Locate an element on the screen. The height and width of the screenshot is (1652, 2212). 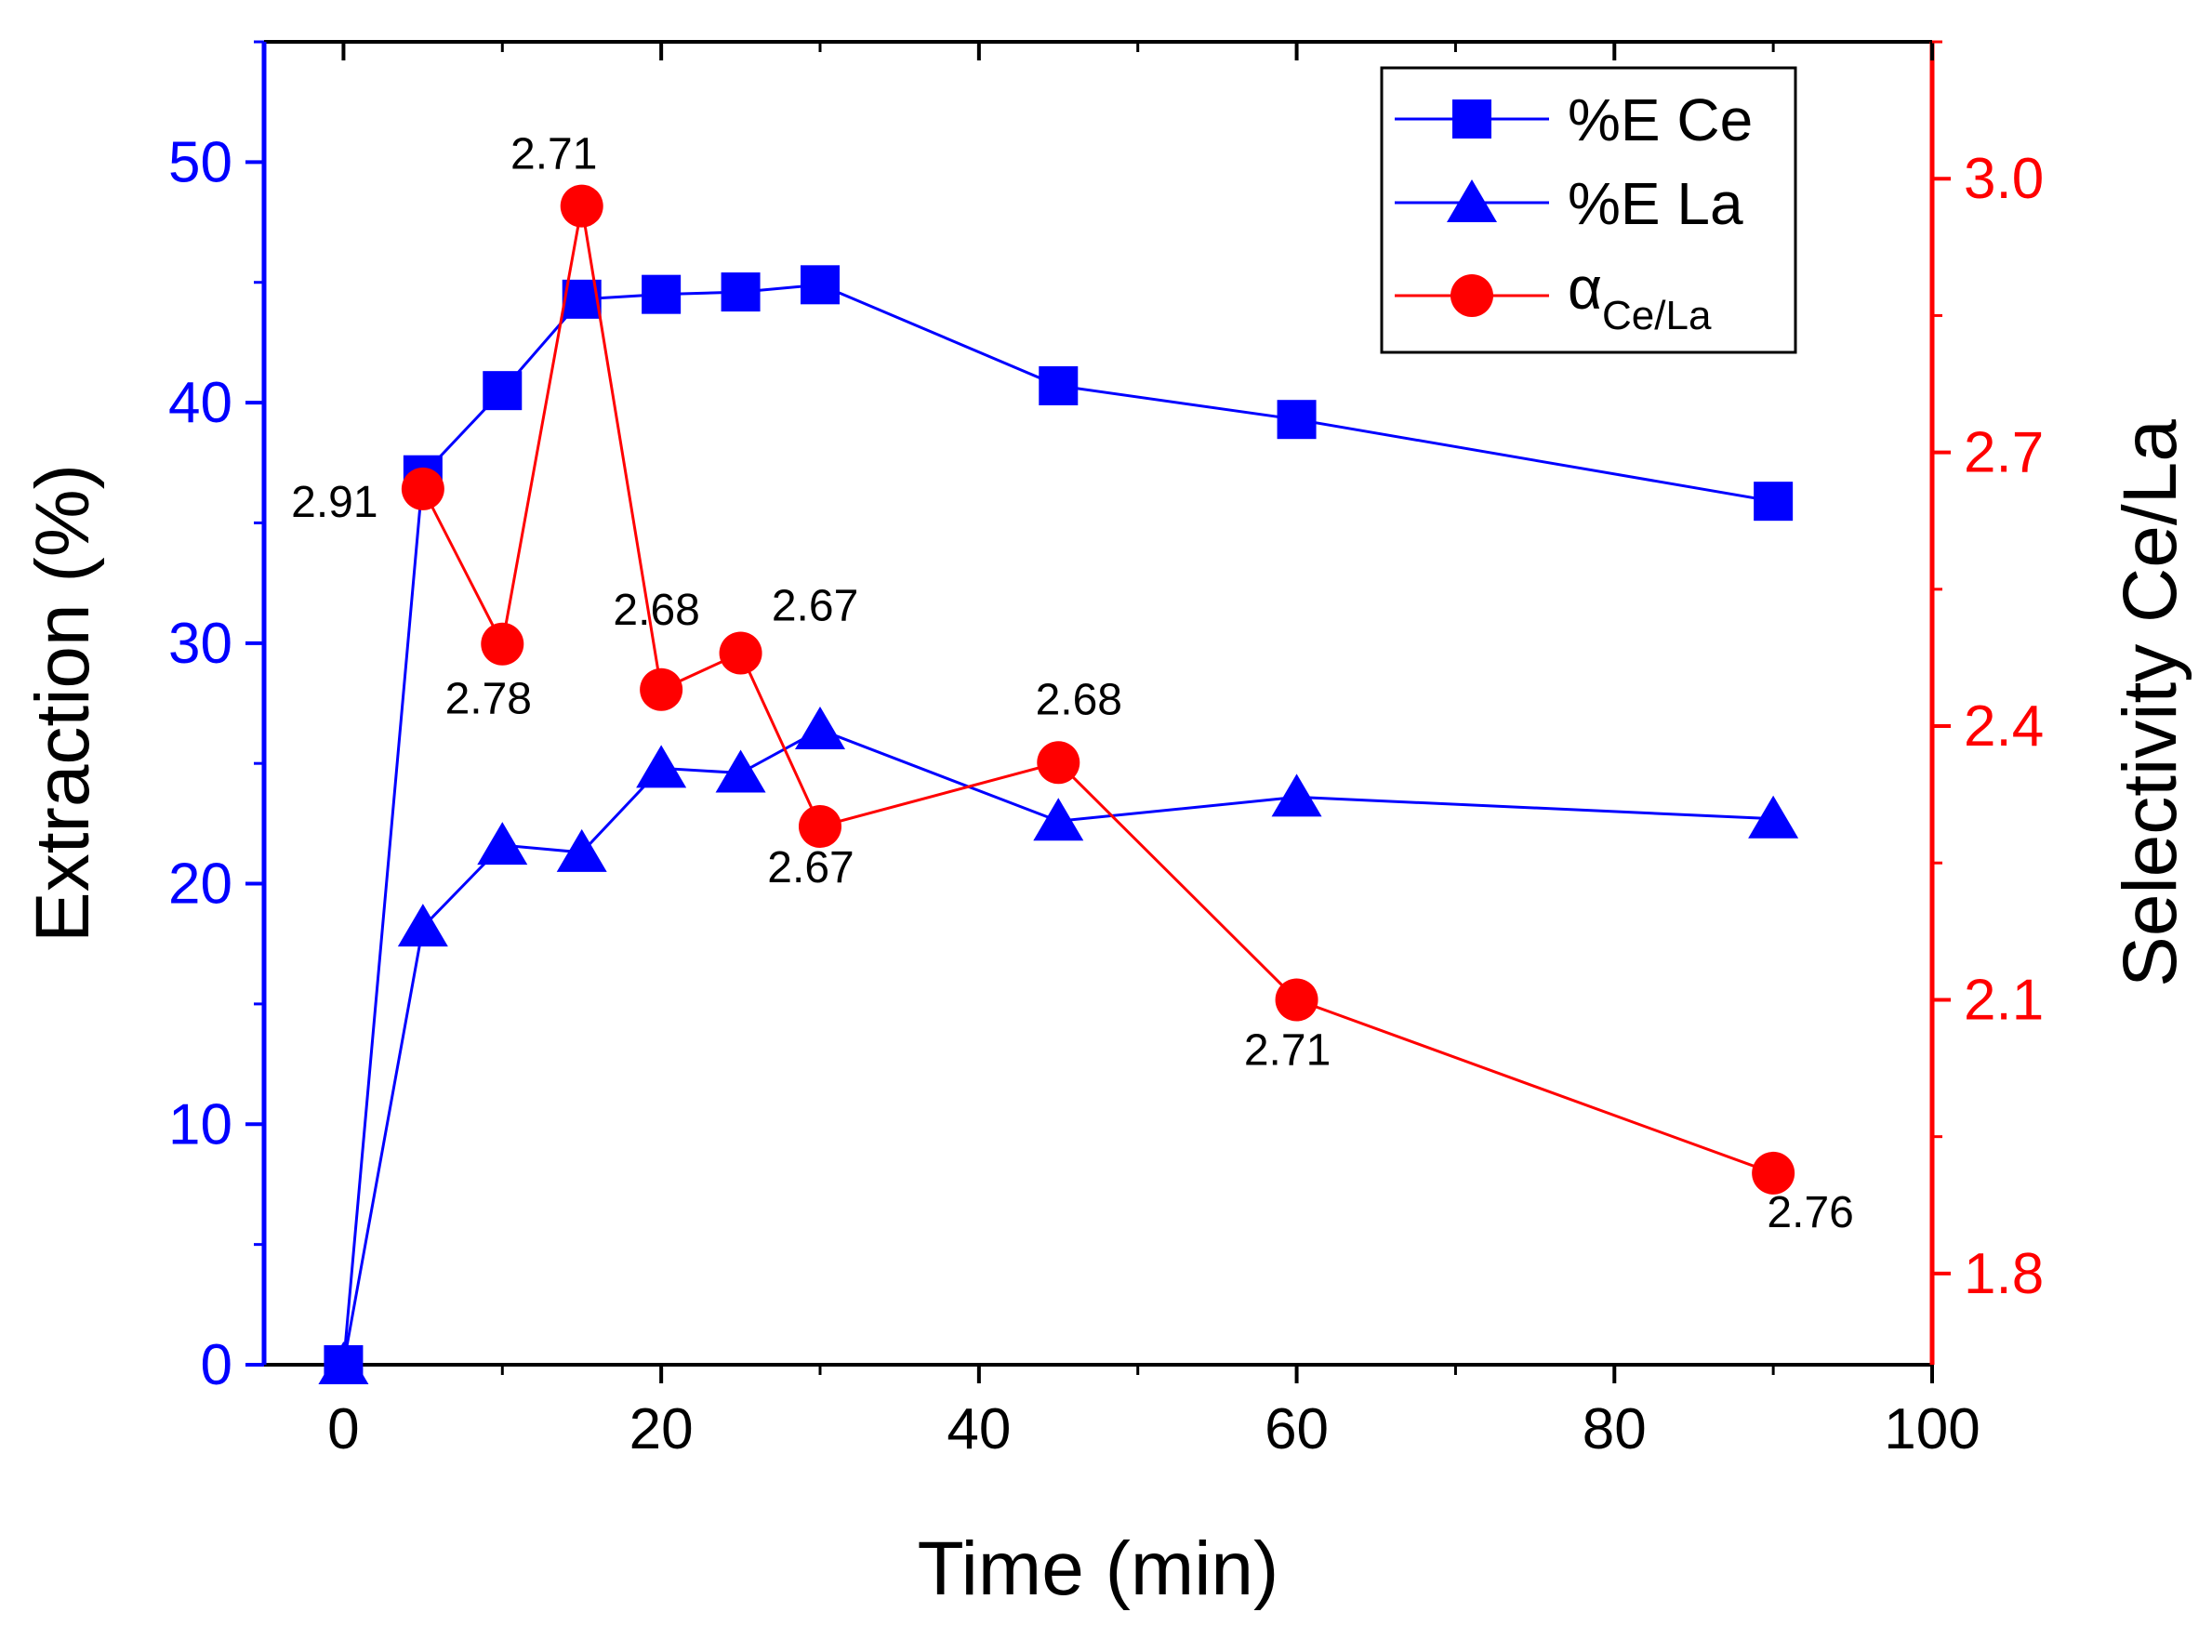
y-left-tick-label: 40 is located at coordinates (200, 403).